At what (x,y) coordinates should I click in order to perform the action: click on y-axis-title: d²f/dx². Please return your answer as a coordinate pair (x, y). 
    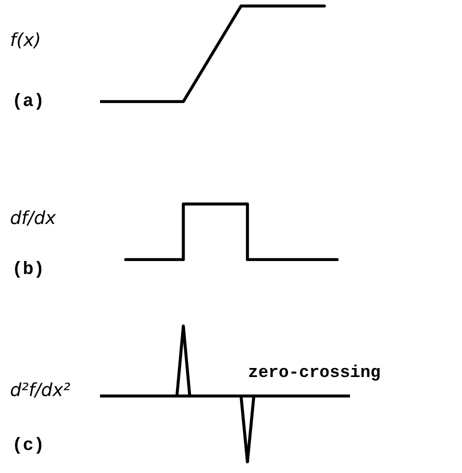
    Looking at the image, I should click on (40, 390).